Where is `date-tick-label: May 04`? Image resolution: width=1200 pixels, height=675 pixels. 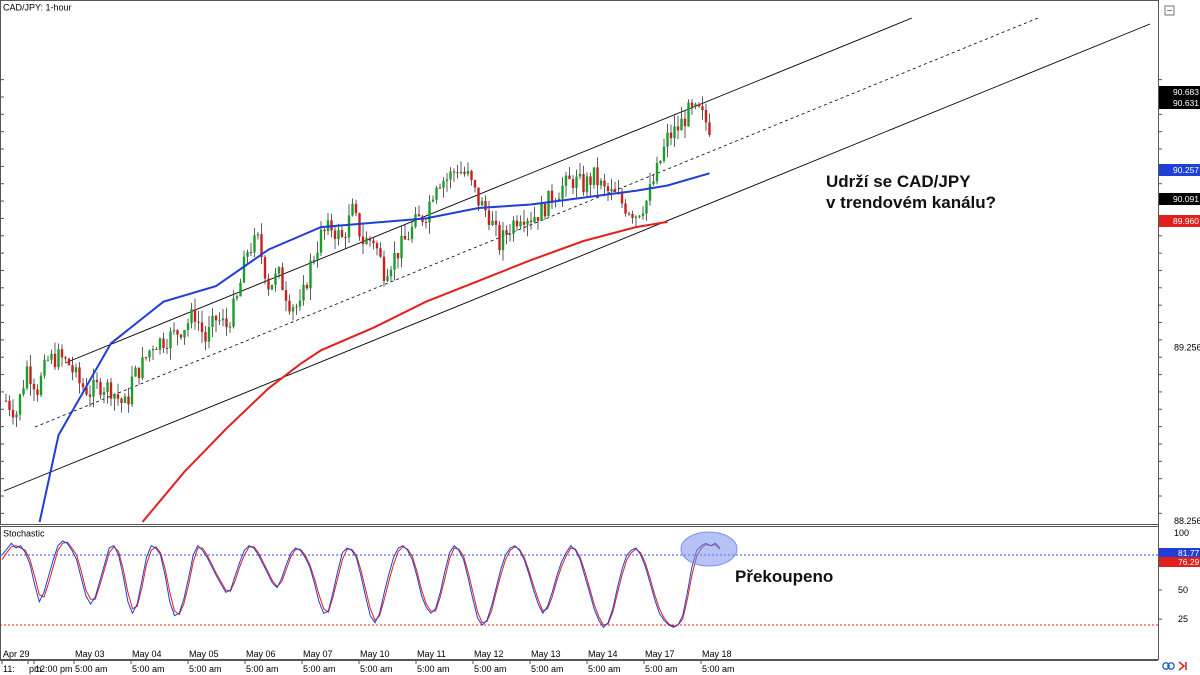 date-tick-label: May 04 is located at coordinates (147, 654).